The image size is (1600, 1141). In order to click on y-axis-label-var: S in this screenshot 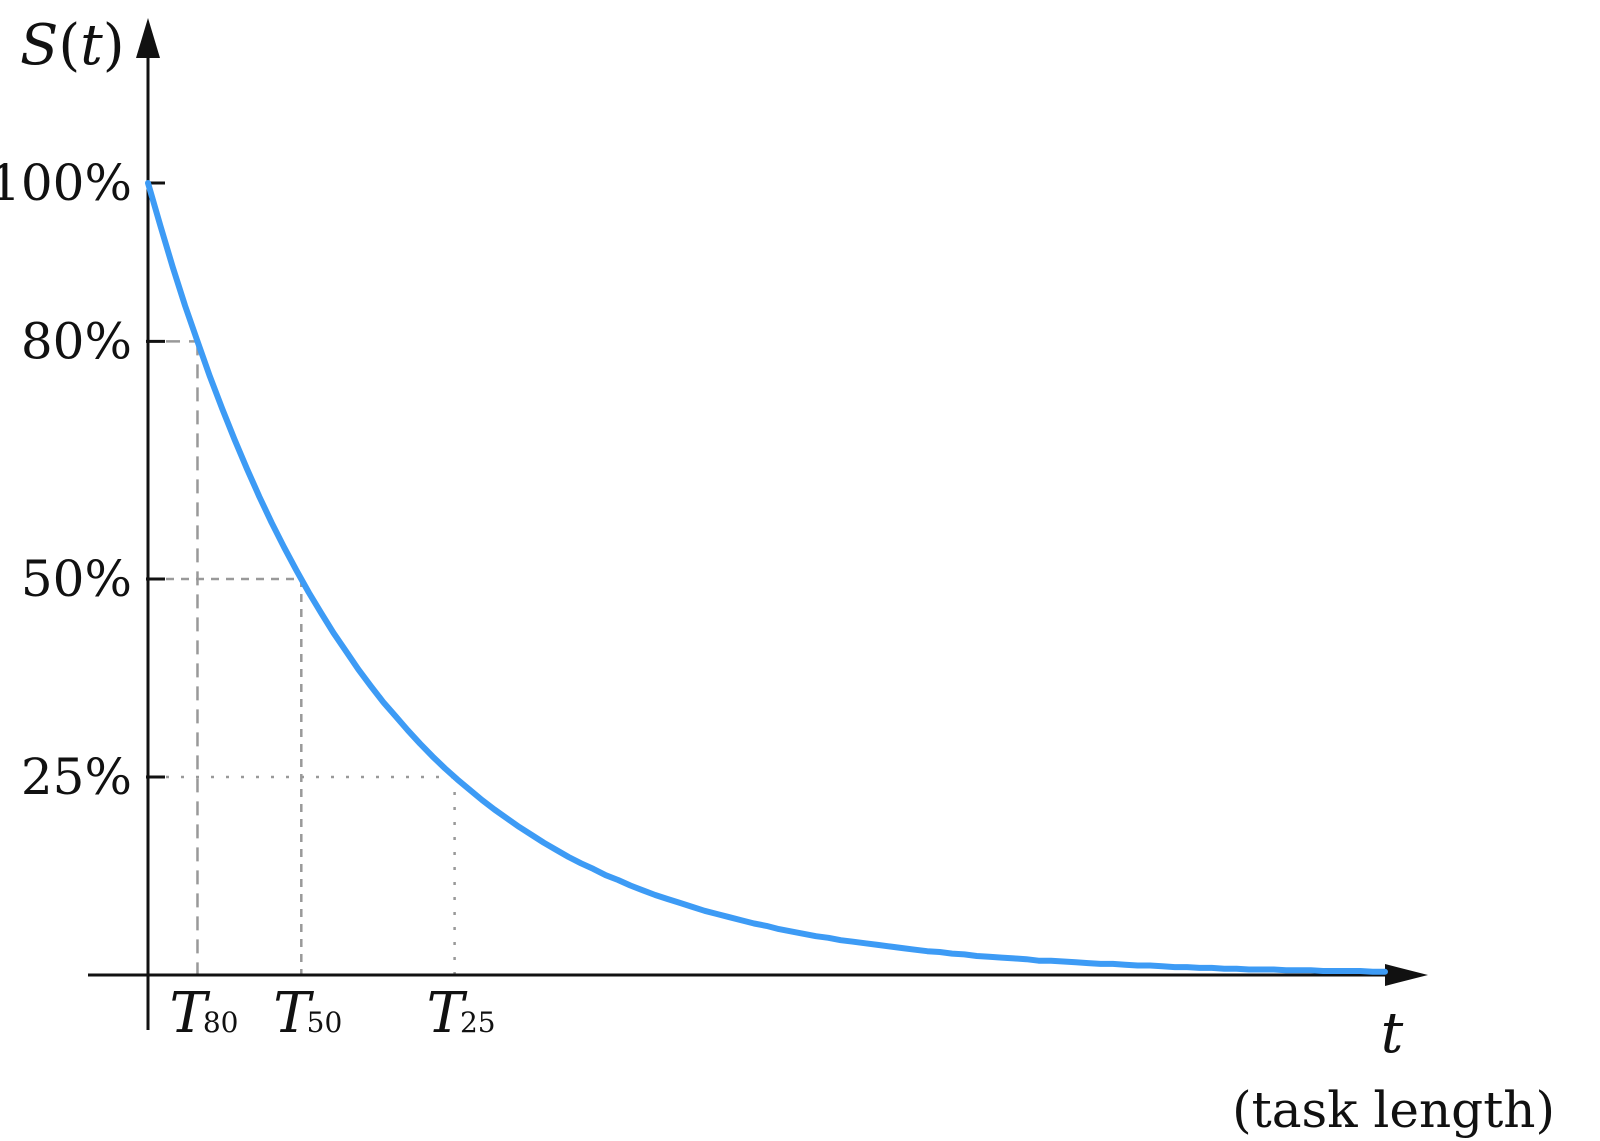, I will do `click(39, 45)`.